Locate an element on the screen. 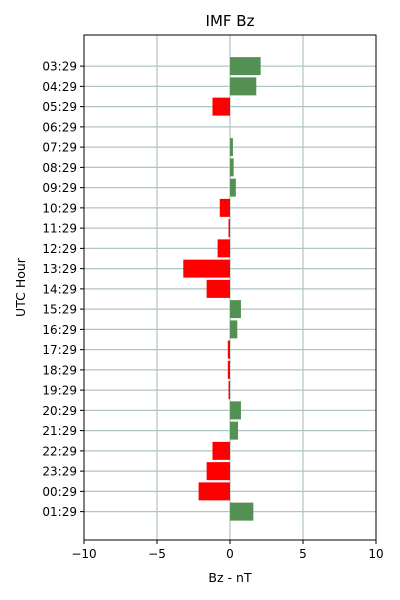 The image size is (400, 600). y-tick-label: 03:29 is located at coordinates (59, 67).